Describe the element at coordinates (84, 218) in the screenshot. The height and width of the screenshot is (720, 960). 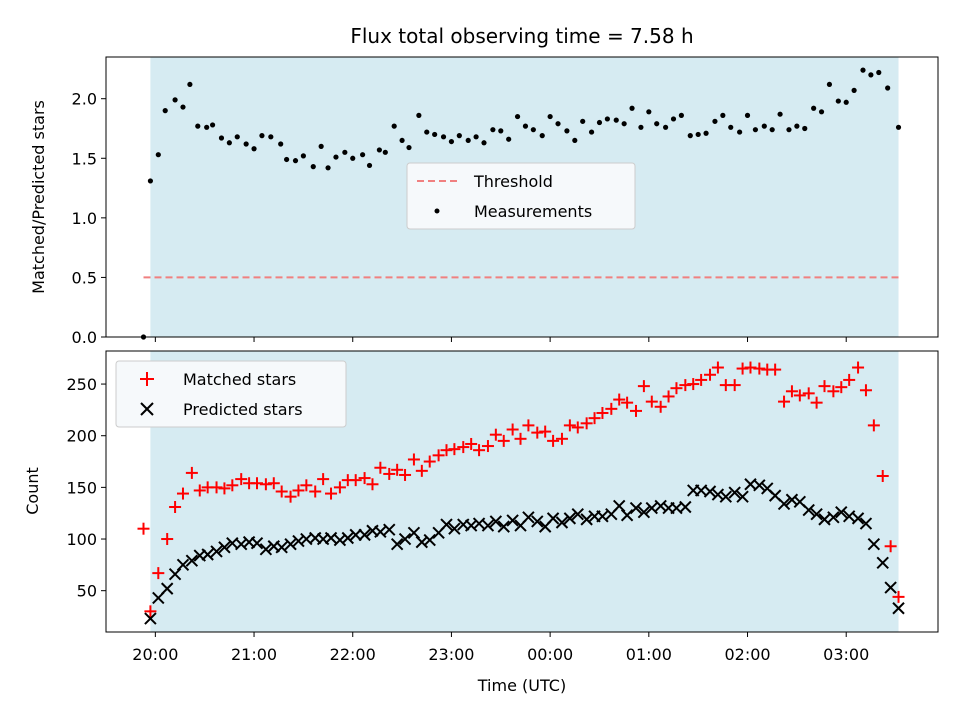
I see `ratio-y-tick-label: 1.0` at that location.